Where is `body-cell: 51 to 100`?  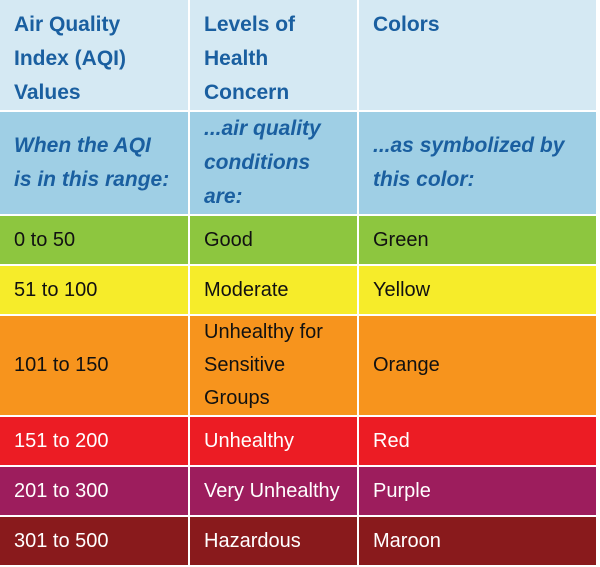
body-cell: 51 to 100 is located at coordinates (94, 290).